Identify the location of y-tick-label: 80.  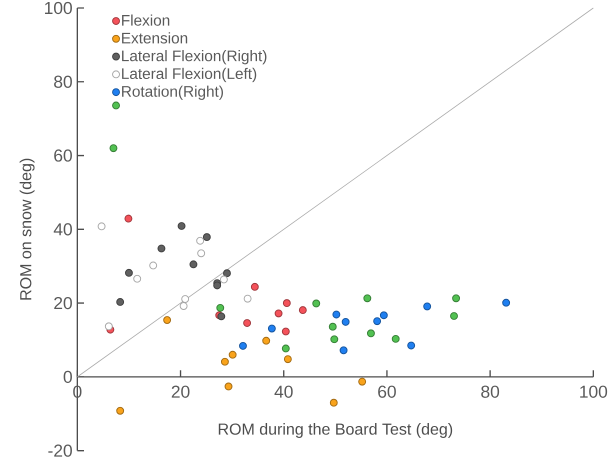
(63, 81).